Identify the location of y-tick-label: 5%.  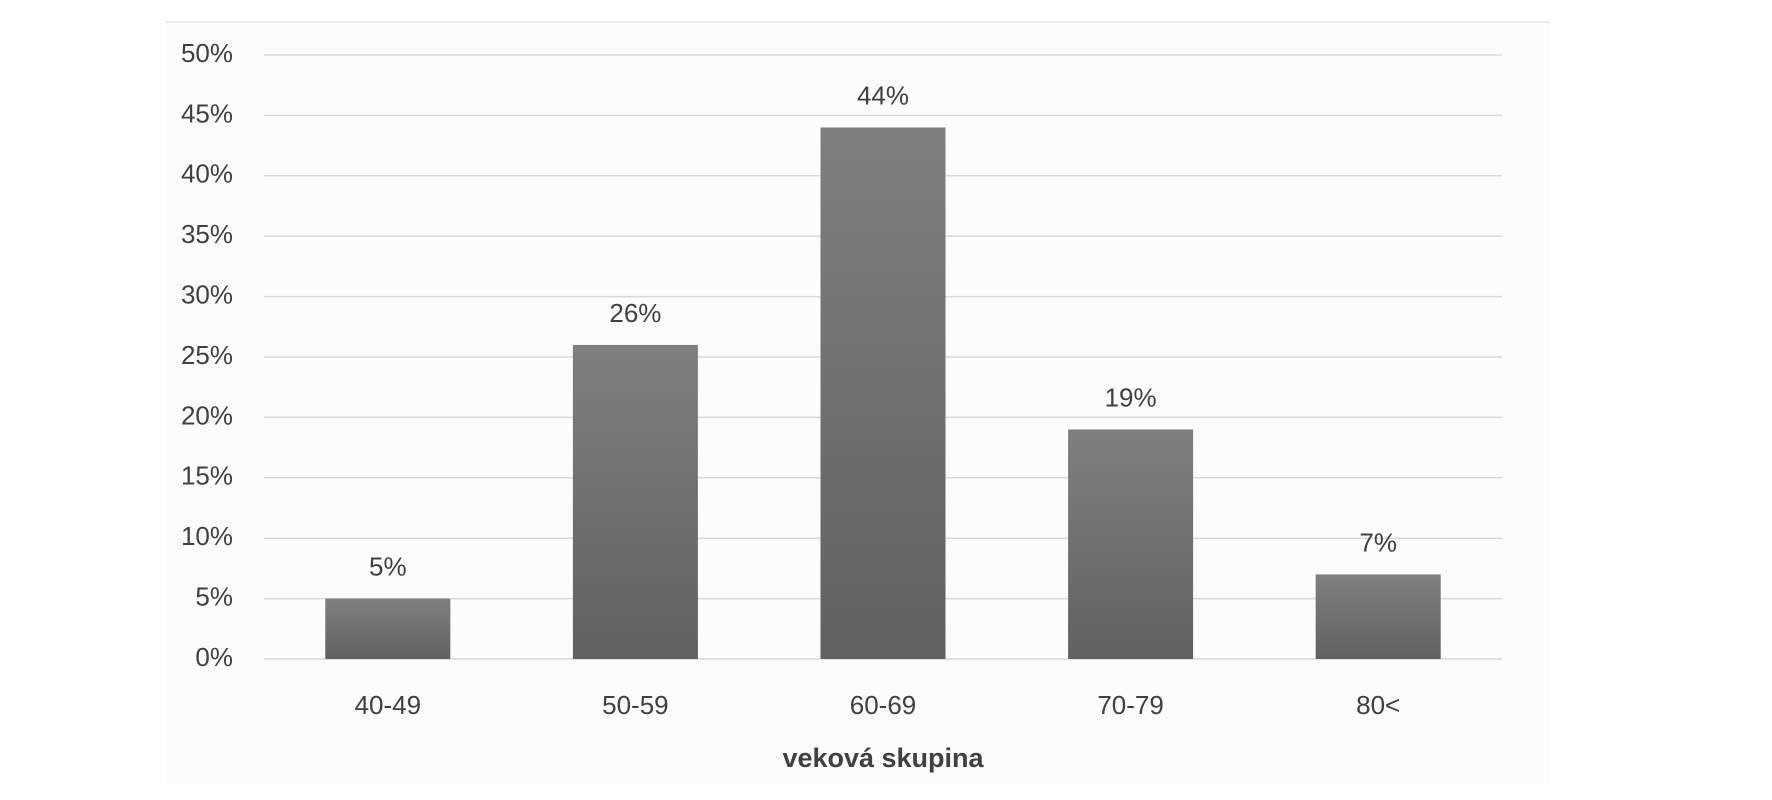
(214, 596).